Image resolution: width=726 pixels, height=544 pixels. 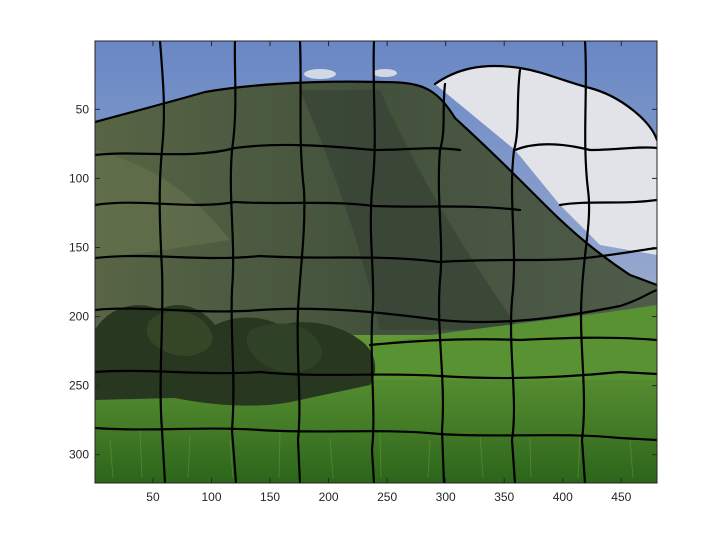 What do you see at coordinates (83, 109) in the screenshot?
I see `y-tick-label: 50` at bounding box center [83, 109].